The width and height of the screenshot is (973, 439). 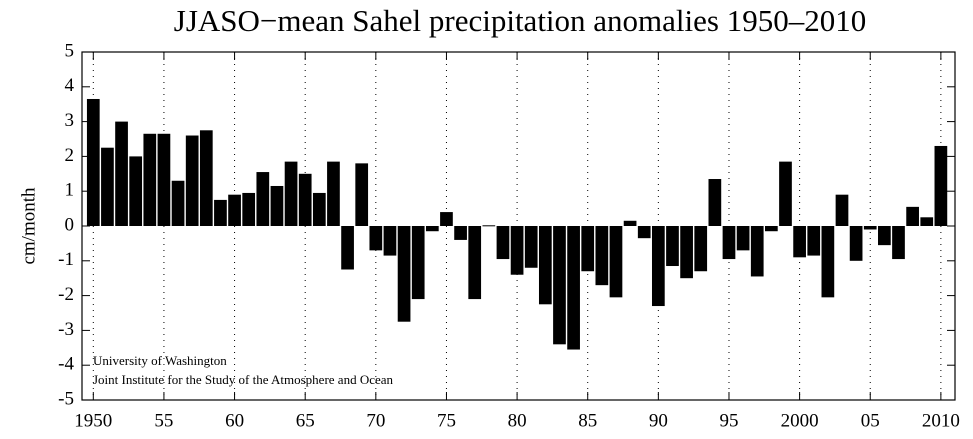 I want to click on y-tick-label: 5, so click(x=70, y=50).